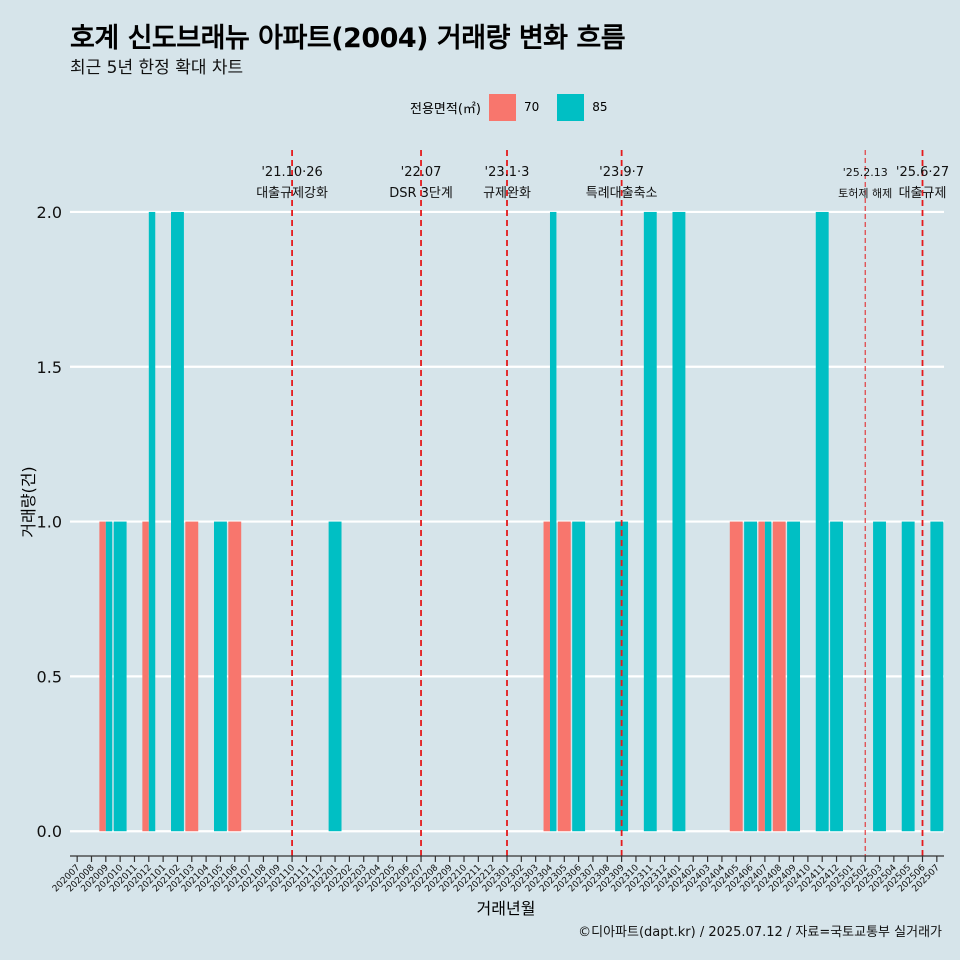  What do you see at coordinates (923, 193) in the screenshot?
I see `event-label-text: 대출규제` at bounding box center [923, 193].